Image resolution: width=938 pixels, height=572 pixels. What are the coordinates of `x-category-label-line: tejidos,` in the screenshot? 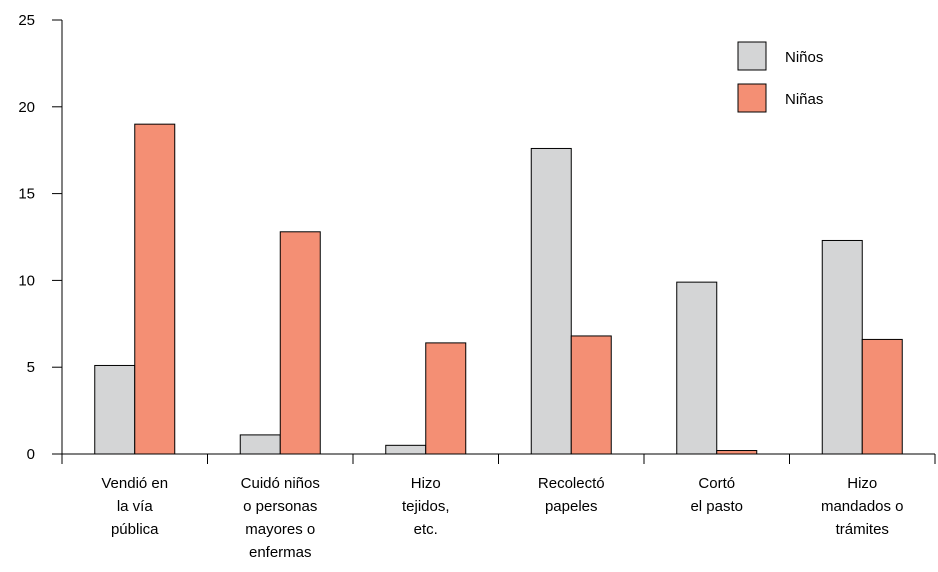 It's located at (426, 506).